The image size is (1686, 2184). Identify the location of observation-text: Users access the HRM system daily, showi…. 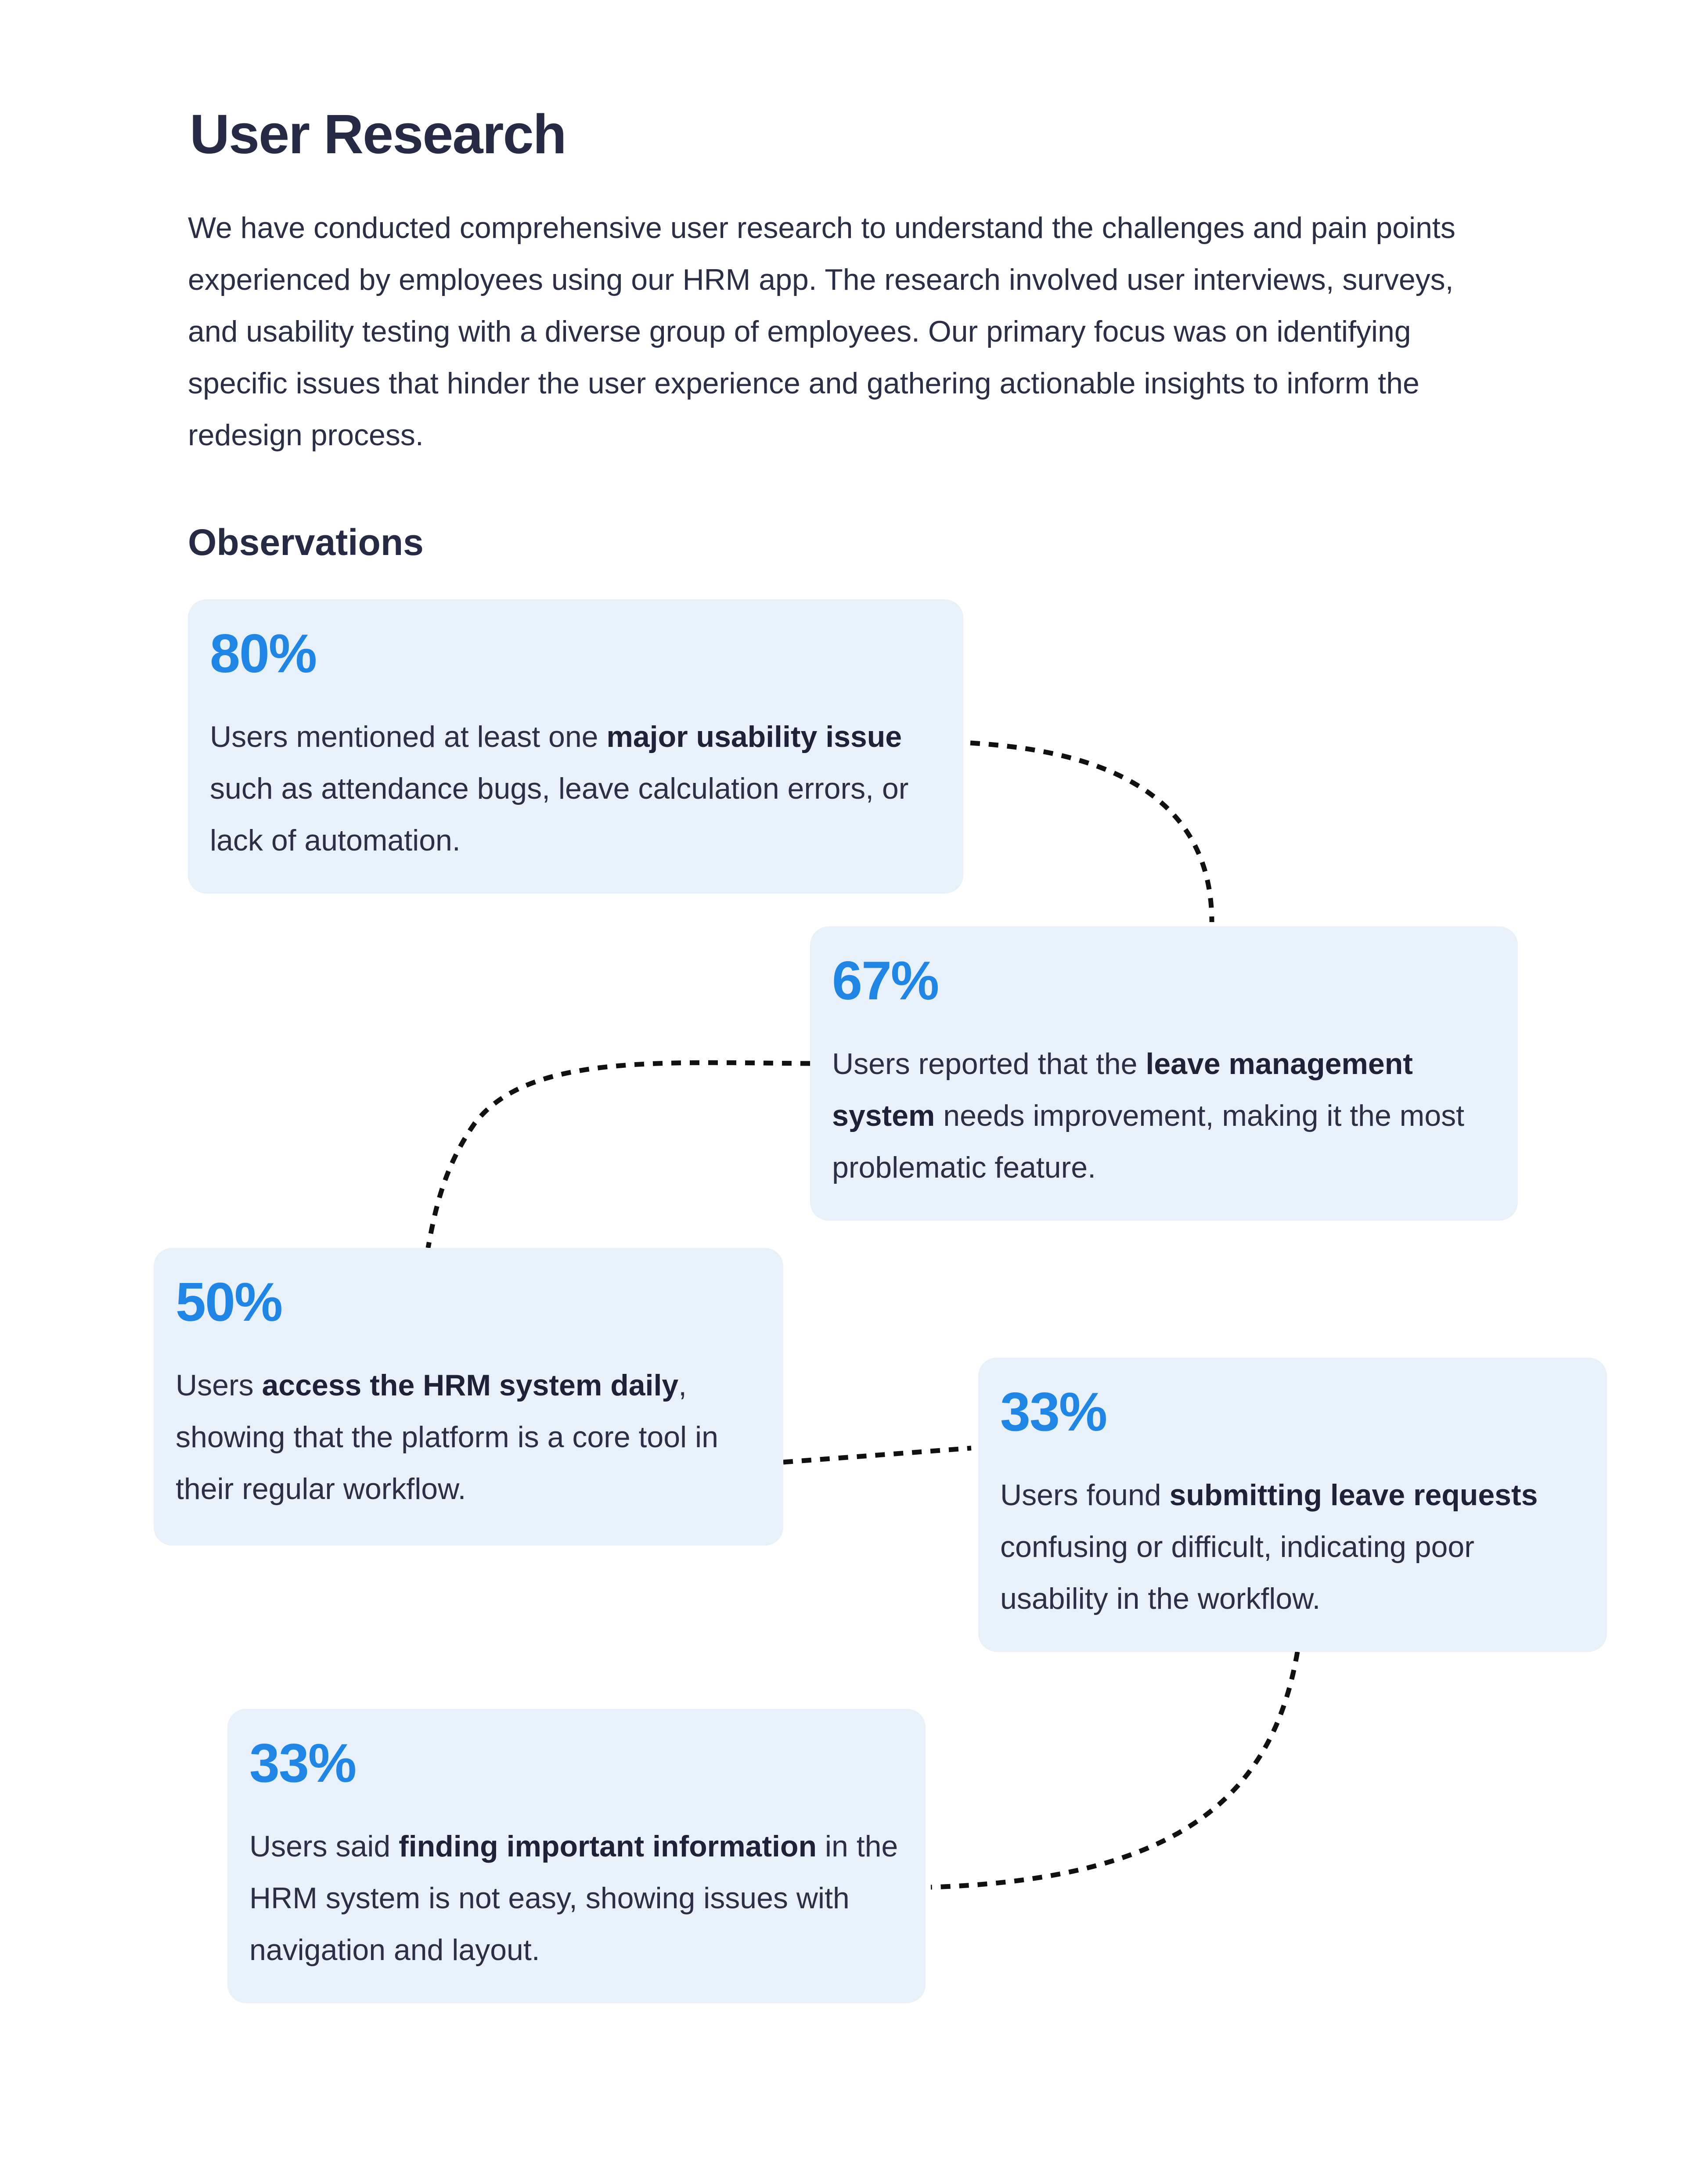
(447, 1437).